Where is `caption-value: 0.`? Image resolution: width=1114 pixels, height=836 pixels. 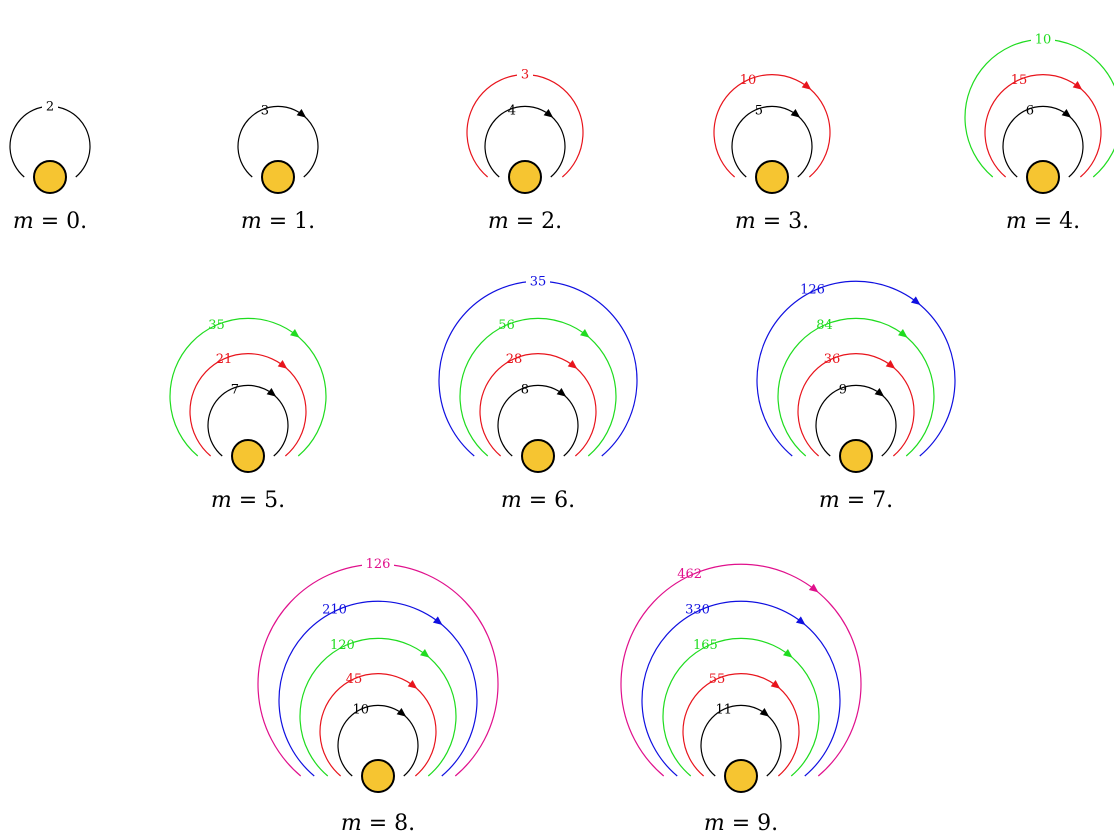 caption-value: 0. is located at coordinates (76, 221).